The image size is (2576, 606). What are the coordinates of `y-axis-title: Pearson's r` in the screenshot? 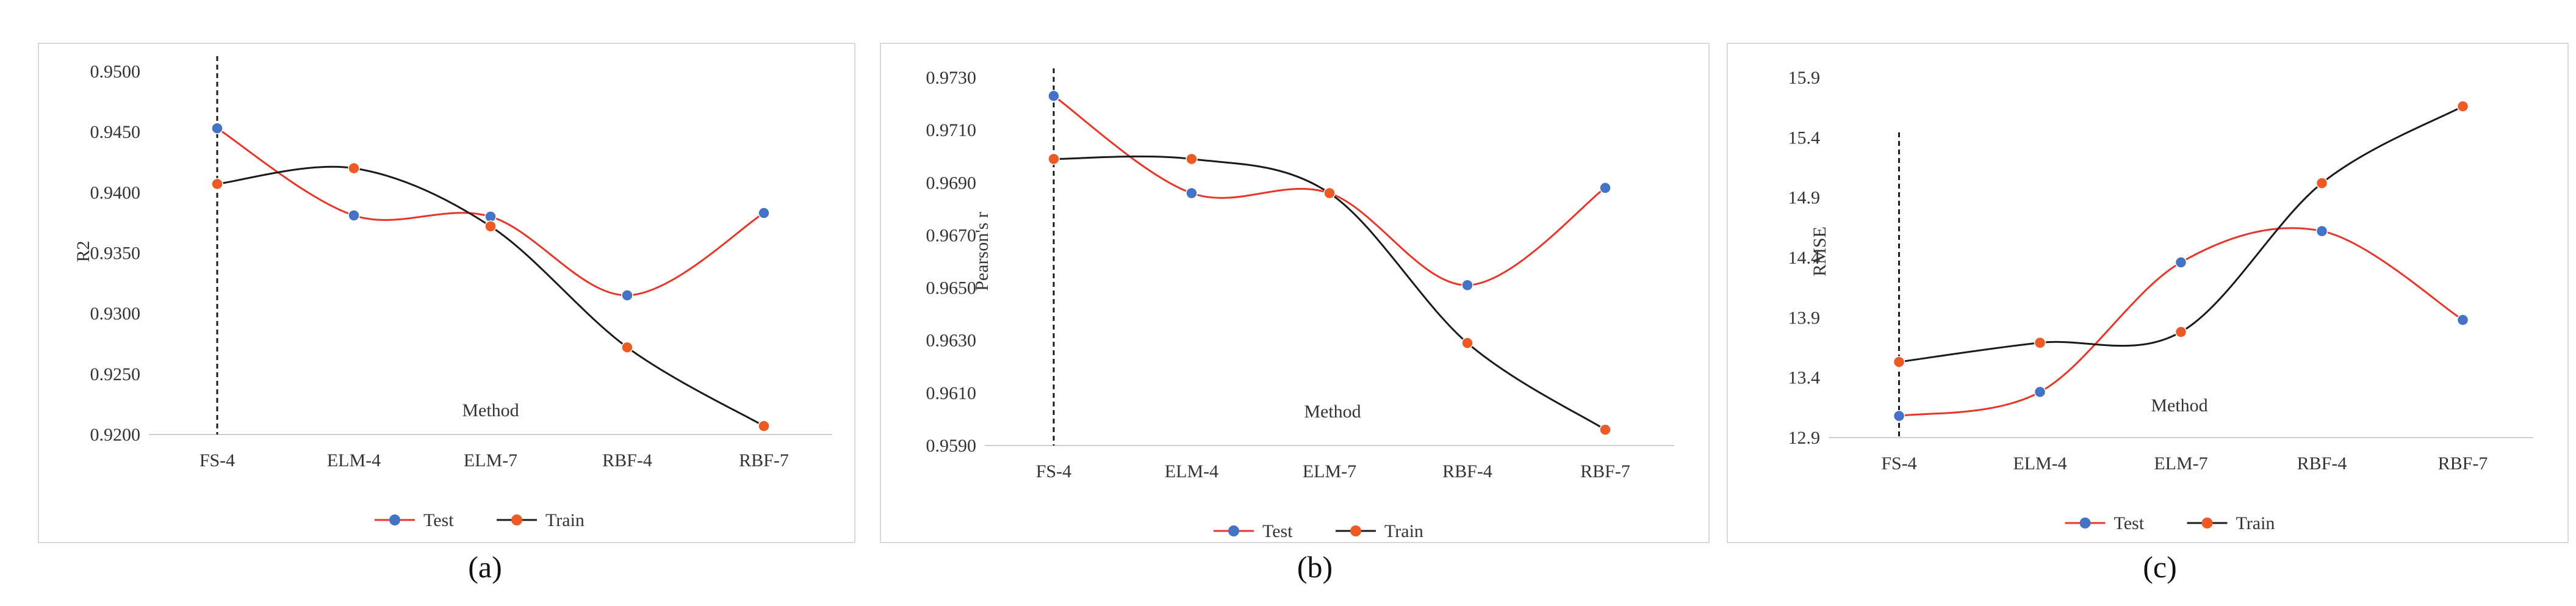 It's located at (982, 251).